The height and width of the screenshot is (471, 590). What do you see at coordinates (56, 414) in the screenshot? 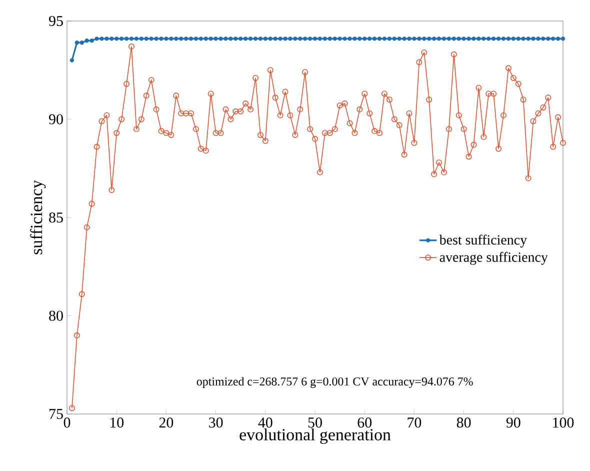
I see `y-tick-label: 75` at bounding box center [56, 414].